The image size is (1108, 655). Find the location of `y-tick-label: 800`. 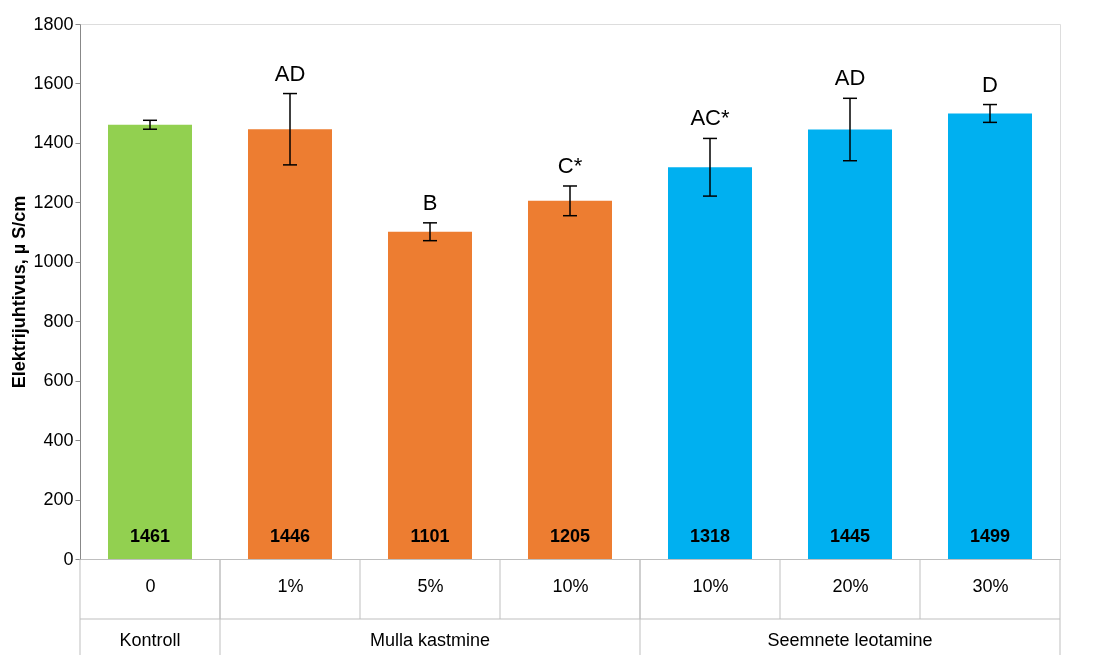

y-tick-label: 800 is located at coordinates (58, 320).